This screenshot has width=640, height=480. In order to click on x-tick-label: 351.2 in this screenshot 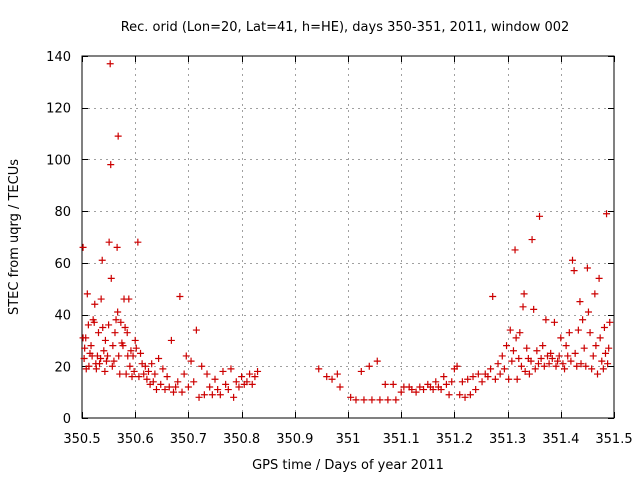, I will do `click(454, 439)`.